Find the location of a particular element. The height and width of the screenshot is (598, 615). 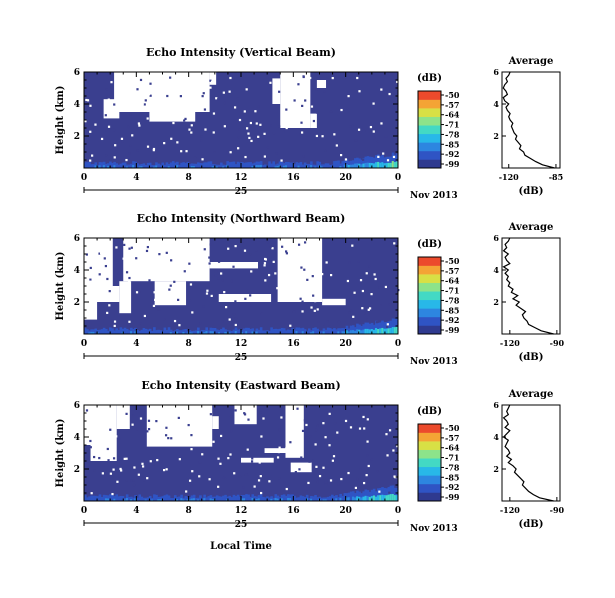

colorbar-tick-label: -99 is located at coordinates (452, 164).